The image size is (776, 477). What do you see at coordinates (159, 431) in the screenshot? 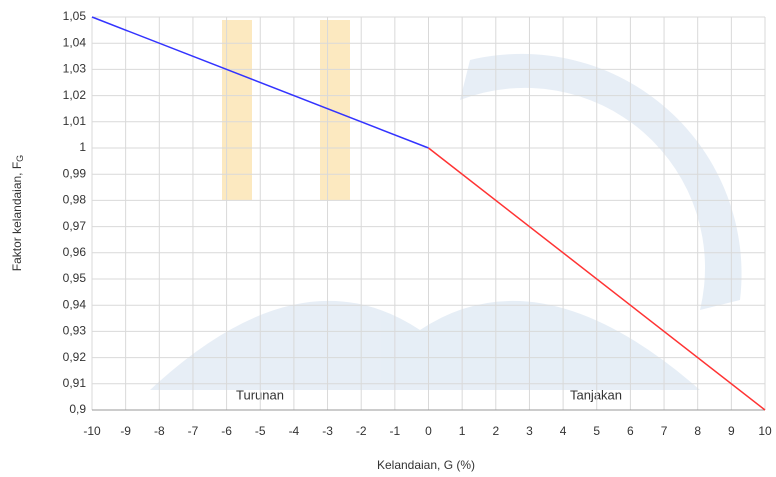
I see `x-tick-label: -8` at bounding box center [159, 431].